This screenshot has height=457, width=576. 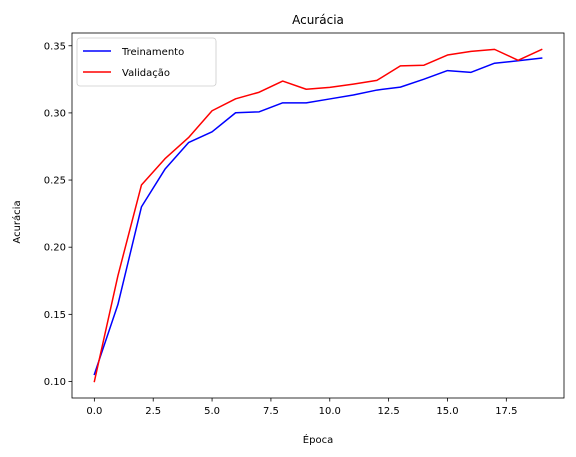 I want to click on y-tick-label: 0.35, so click(x=55, y=46).